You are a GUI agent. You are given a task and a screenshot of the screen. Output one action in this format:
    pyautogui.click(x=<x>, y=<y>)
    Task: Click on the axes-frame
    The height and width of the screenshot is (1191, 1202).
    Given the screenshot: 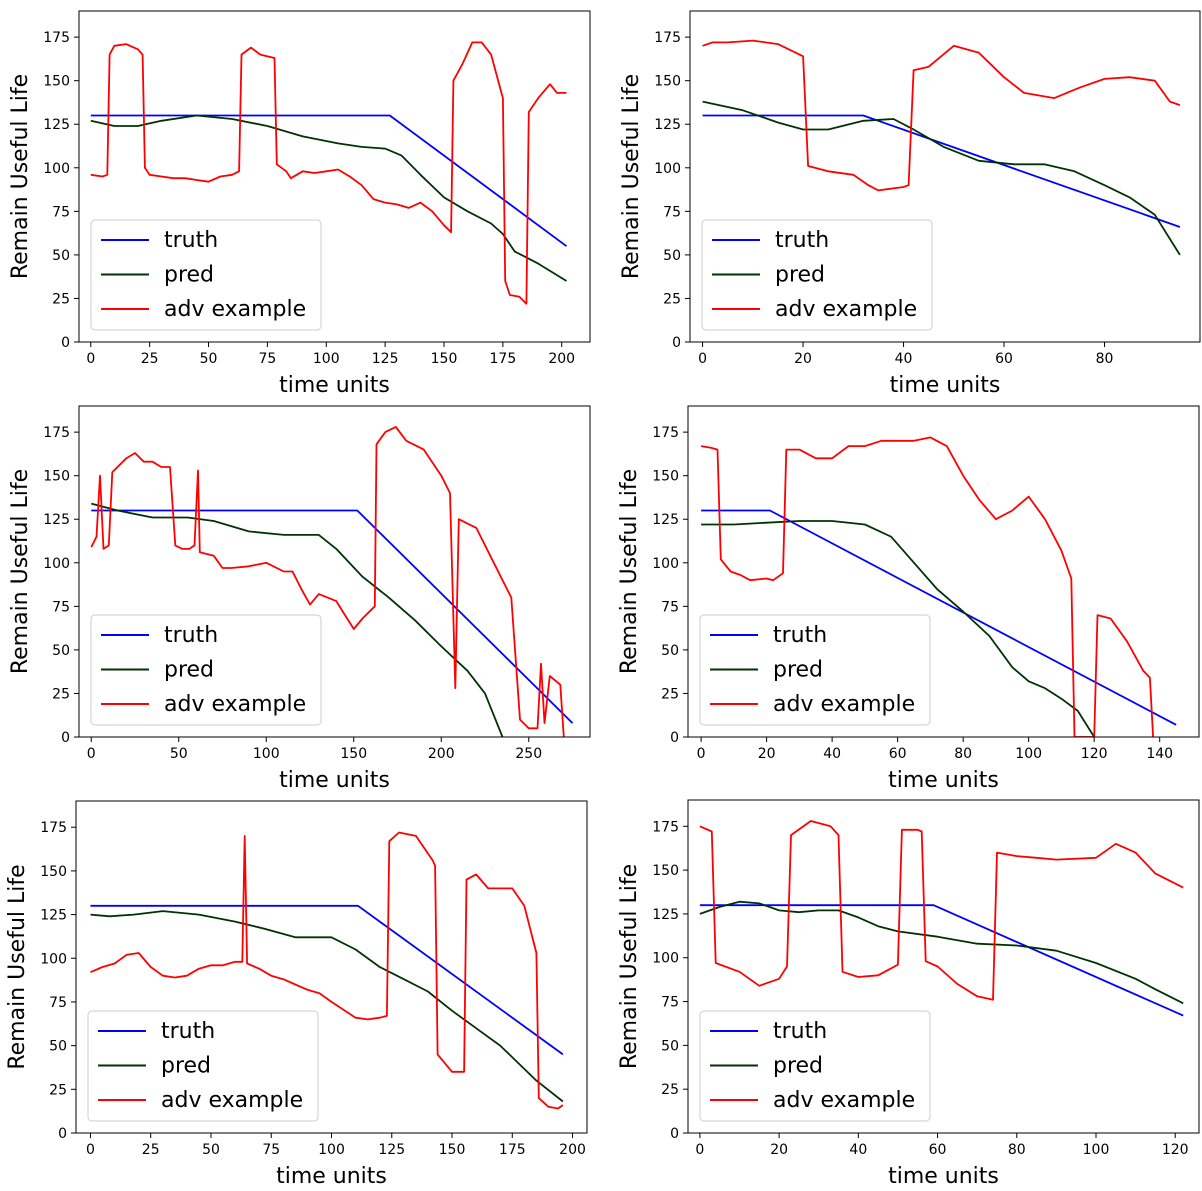 What is the action you would take?
    pyautogui.click(x=943, y=571)
    